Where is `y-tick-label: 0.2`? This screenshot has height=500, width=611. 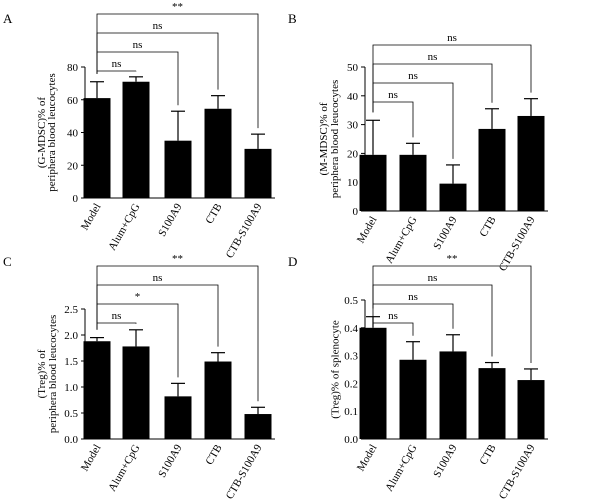 y-tick-label: 0.2 is located at coordinates (351, 384).